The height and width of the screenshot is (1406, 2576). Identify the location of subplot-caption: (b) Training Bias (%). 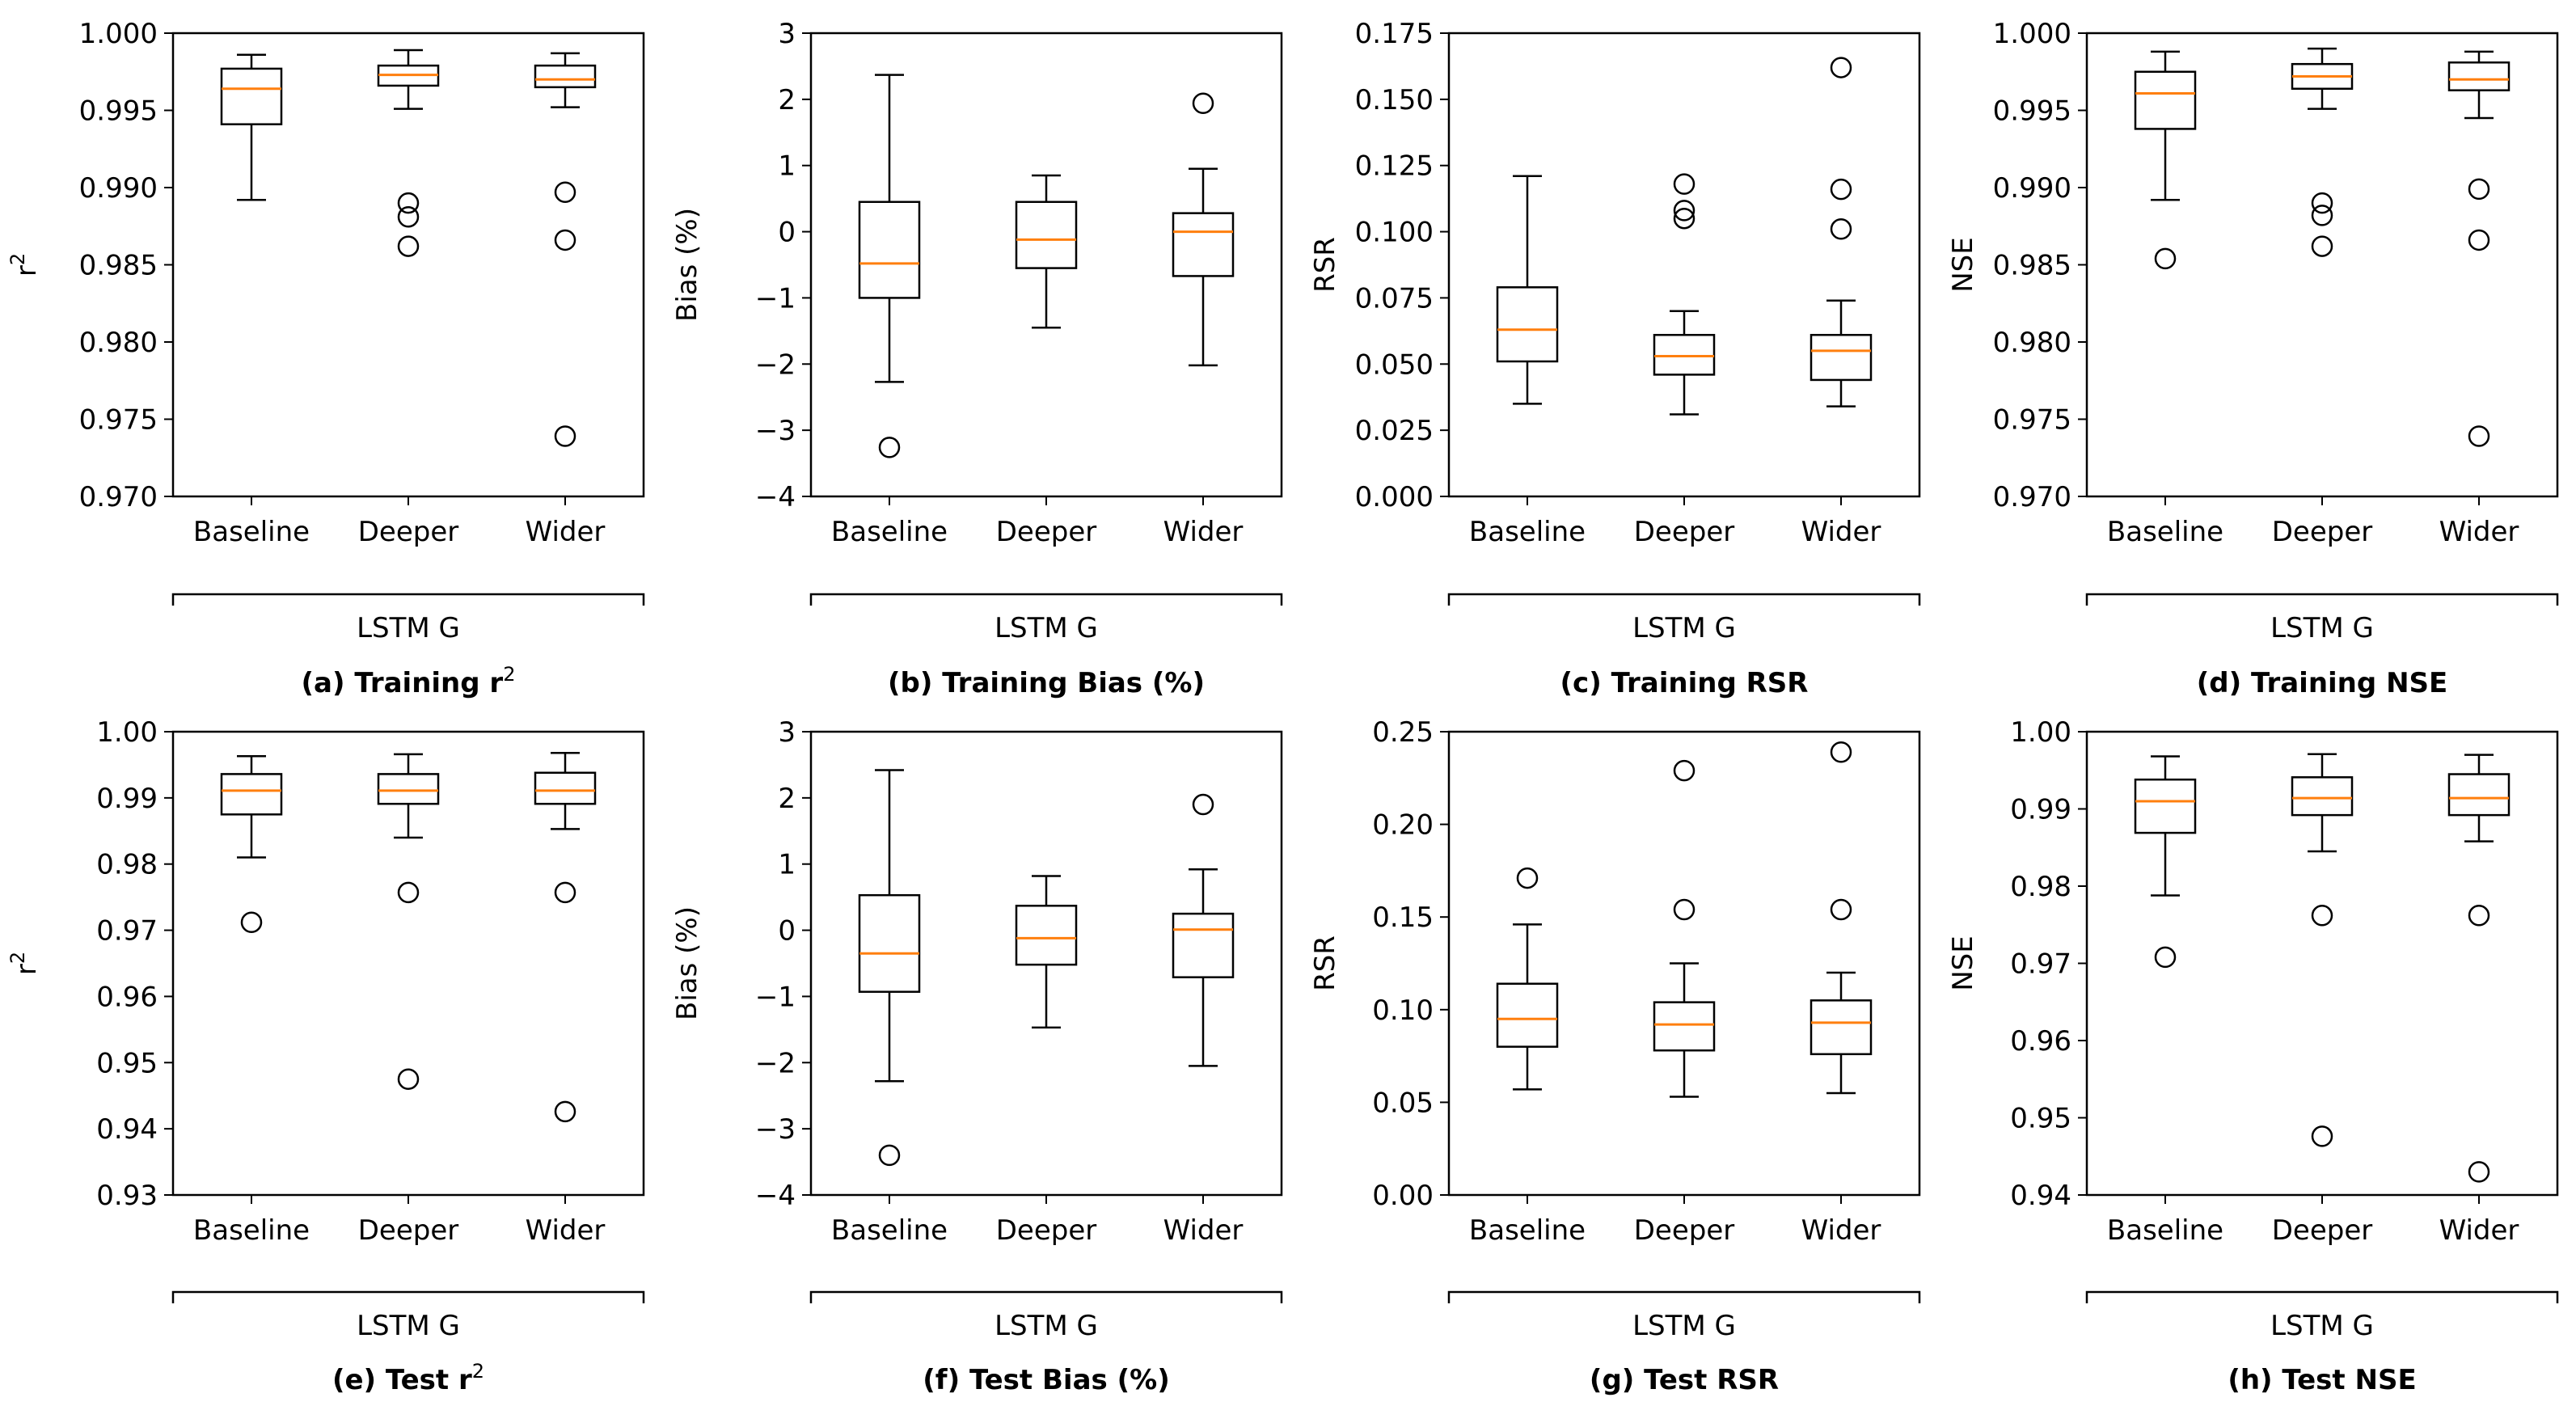
(1046, 683).